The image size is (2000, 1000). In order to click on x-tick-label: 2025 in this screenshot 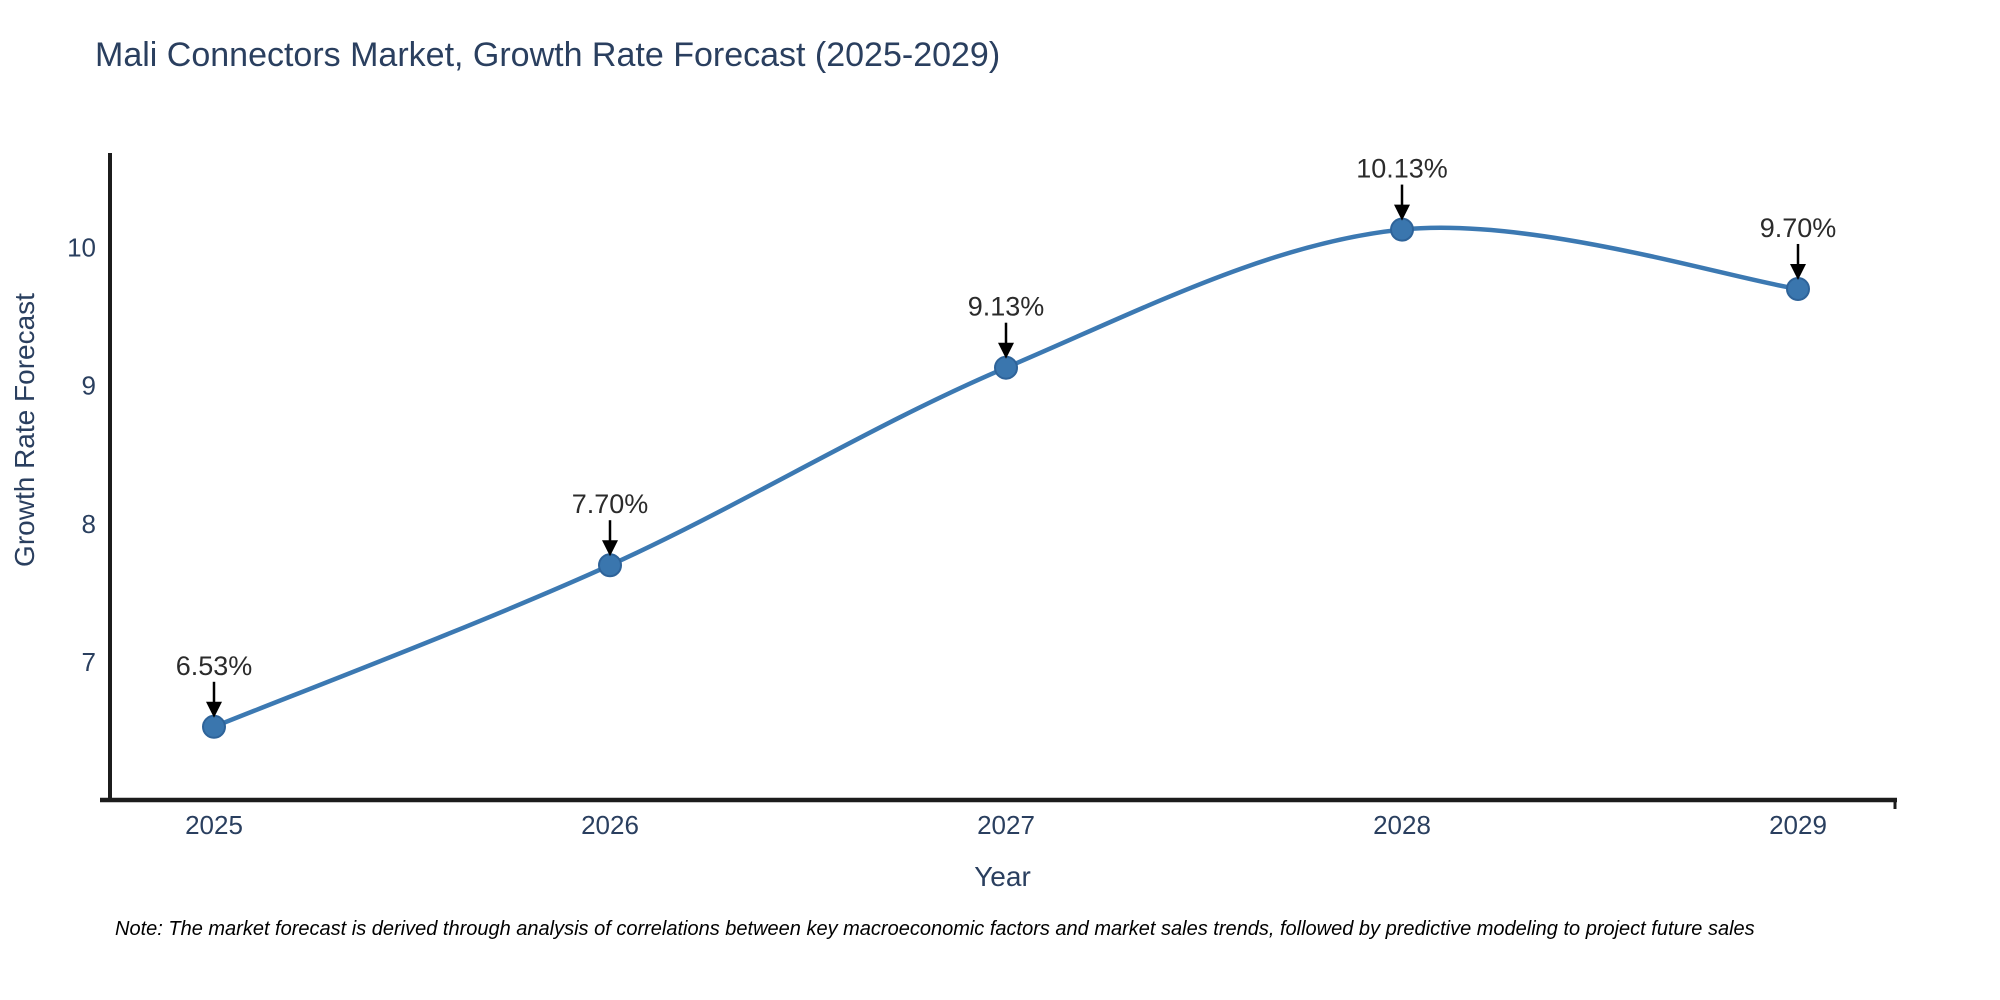, I will do `click(214, 825)`.